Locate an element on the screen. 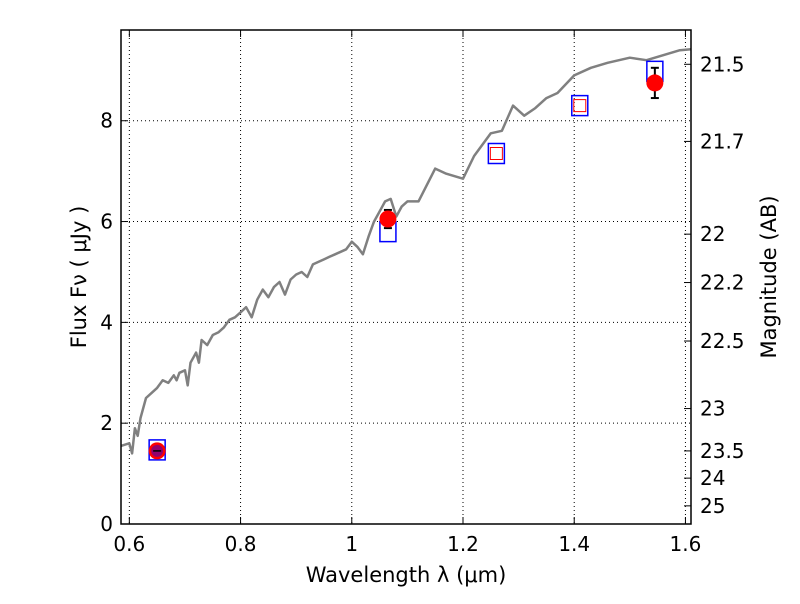 The image size is (800, 604). x-tick-label: 1.2 is located at coordinates (463, 544).